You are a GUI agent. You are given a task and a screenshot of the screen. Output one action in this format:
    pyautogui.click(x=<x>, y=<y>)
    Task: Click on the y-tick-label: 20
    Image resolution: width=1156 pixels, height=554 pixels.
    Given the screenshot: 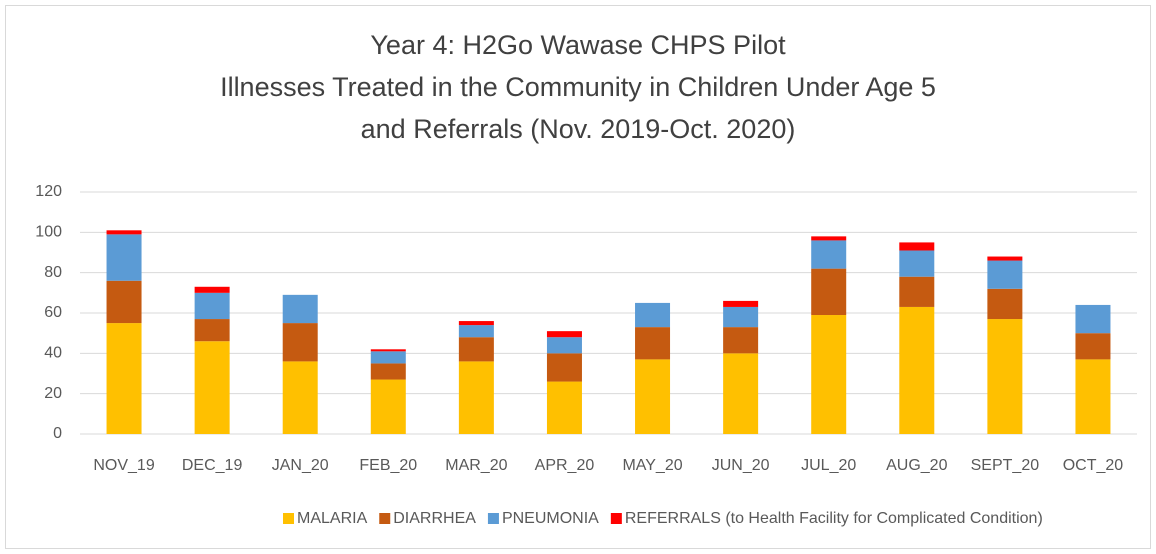 What is the action you would take?
    pyautogui.click(x=53, y=393)
    